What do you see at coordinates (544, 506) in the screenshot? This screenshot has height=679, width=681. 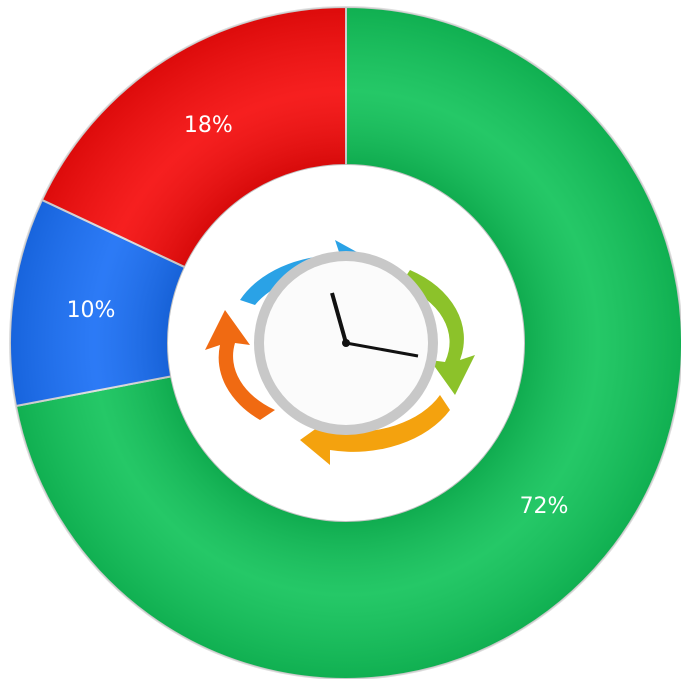 I see `data-label: 72%` at bounding box center [544, 506].